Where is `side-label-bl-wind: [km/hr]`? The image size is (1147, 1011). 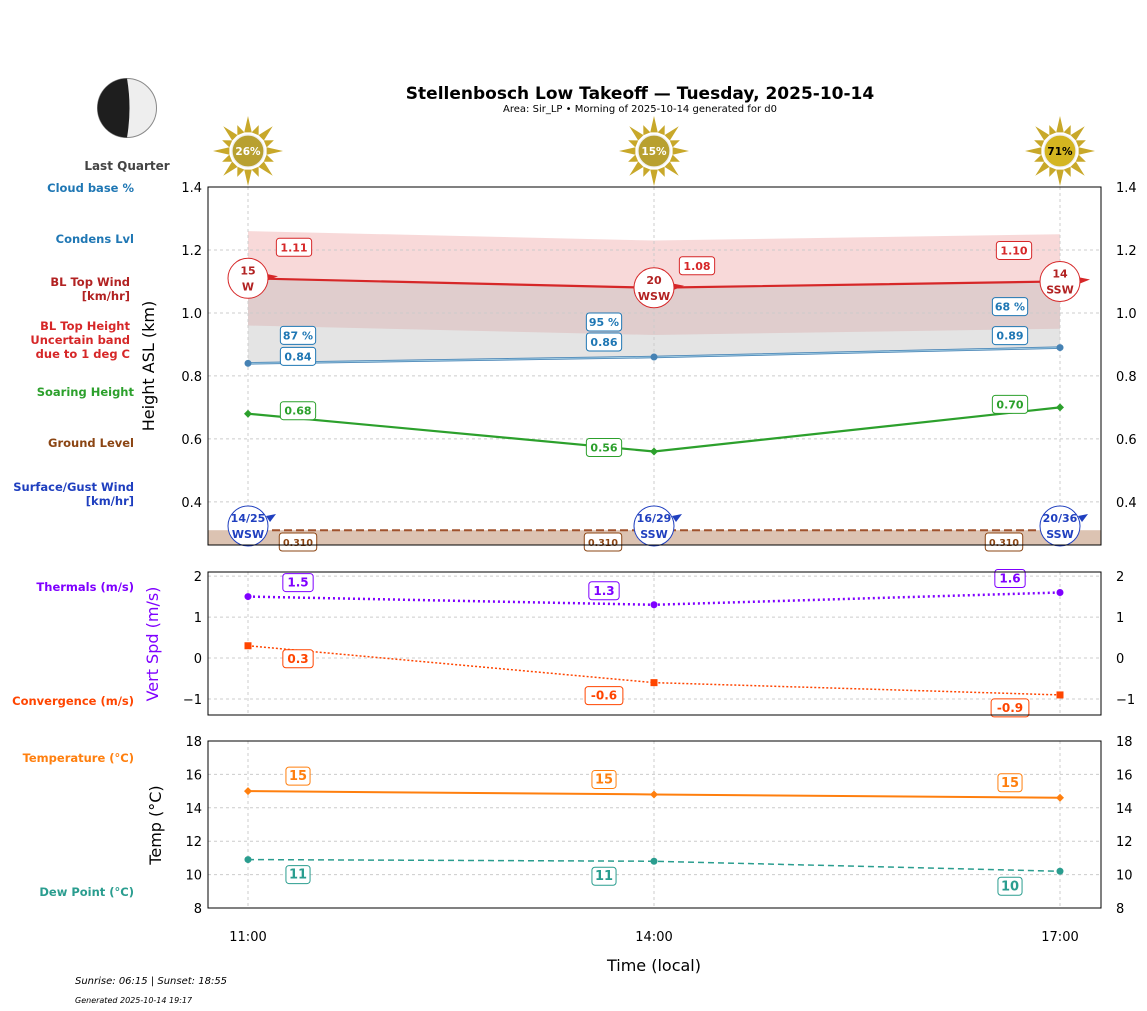 side-label-bl-wind: [km/hr] is located at coordinates (106, 296).